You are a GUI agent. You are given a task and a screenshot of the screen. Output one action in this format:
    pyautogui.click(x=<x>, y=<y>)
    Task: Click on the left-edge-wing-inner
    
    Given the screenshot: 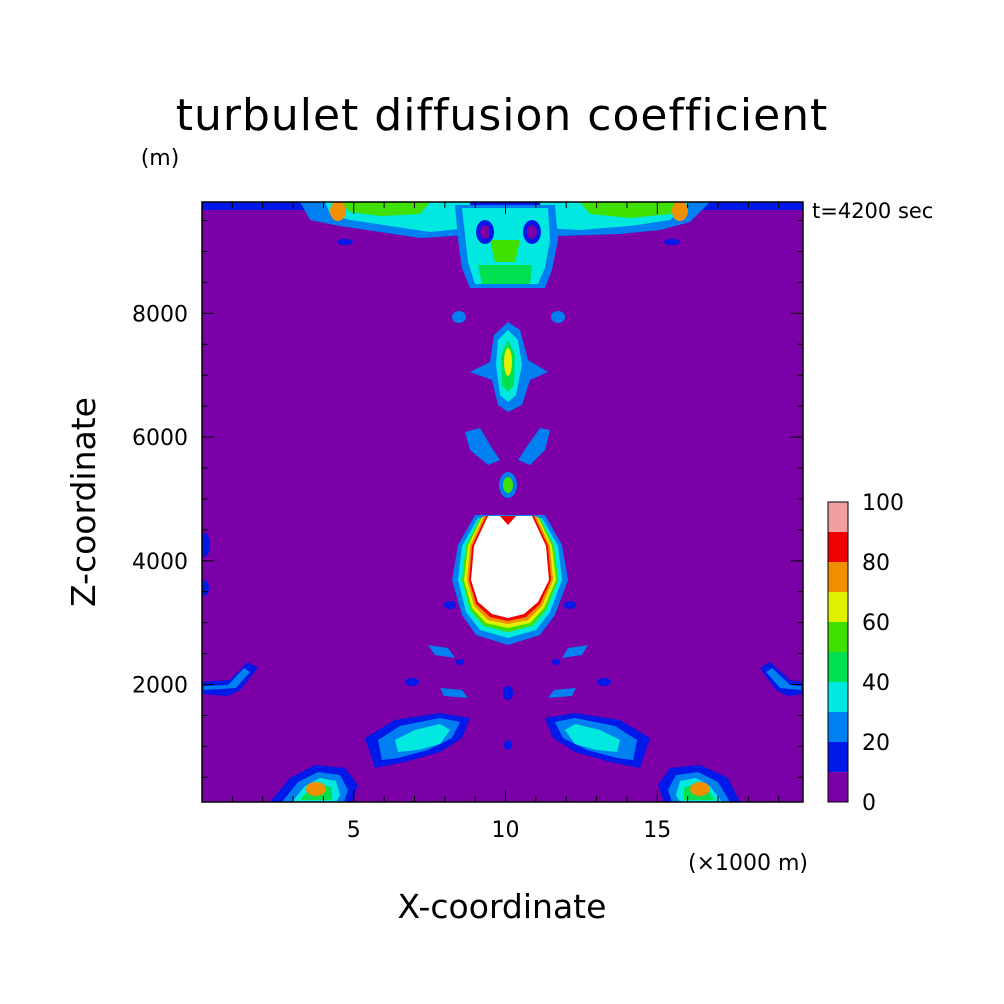 What is the action you would take?
    pyautogui.click(x=227, y=679)
    